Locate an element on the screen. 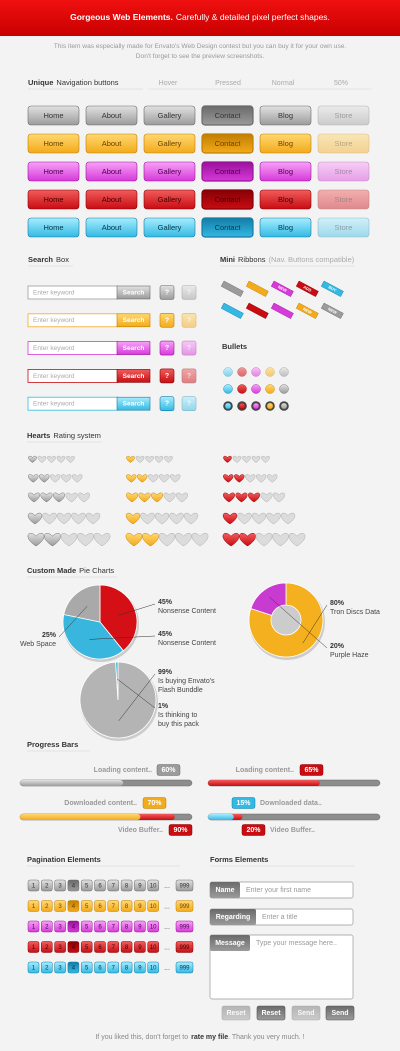 Image resolution: width=400 pixels, height=1051 pixels. nav-button: Store is located at coordinates (343, 171).